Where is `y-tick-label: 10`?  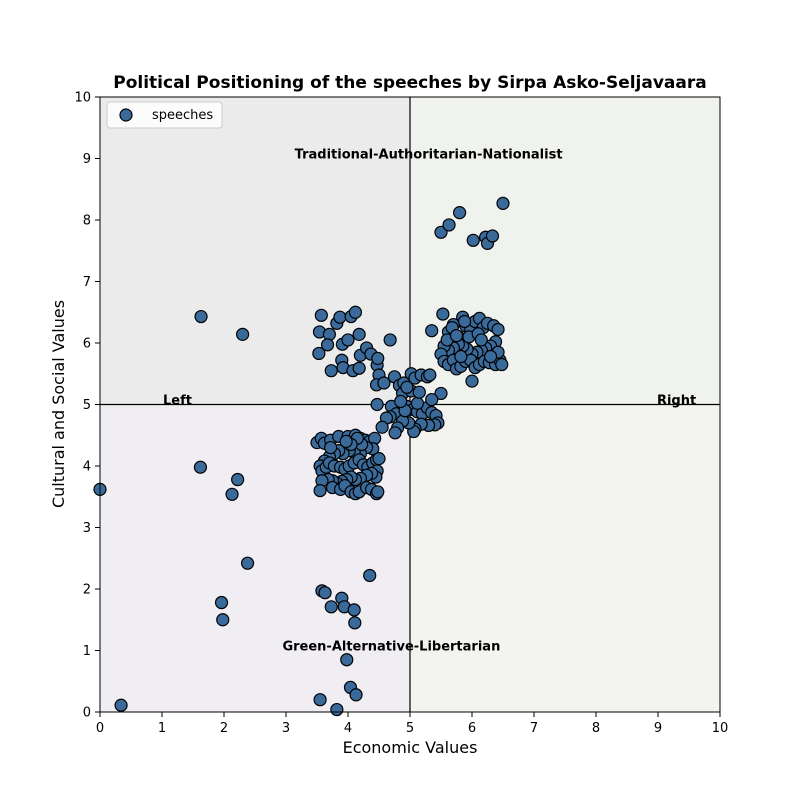 y-tick-label: 10 is located at coordinates (82, 98).